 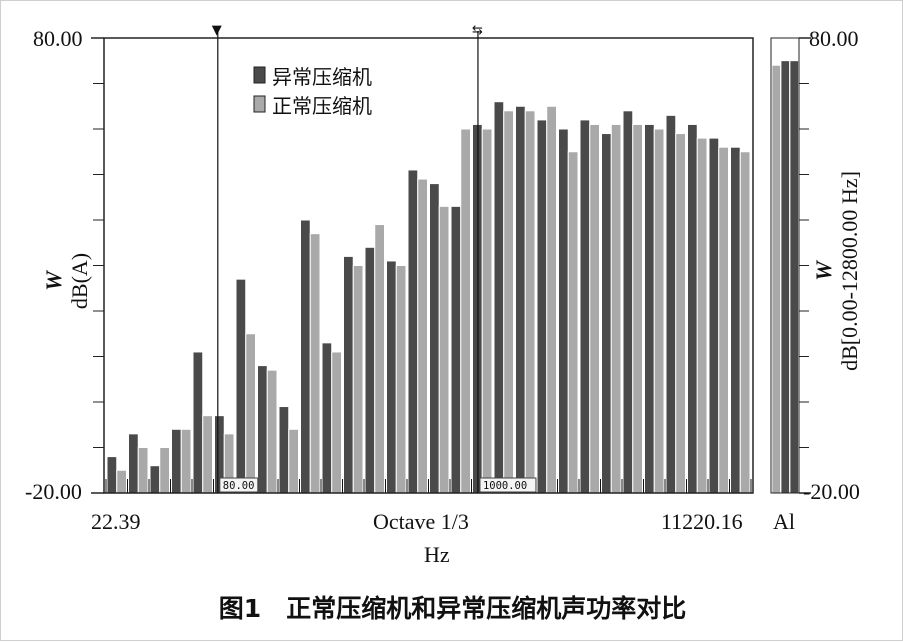 What do you see at coordinates (312, 91) in the screenshot?
I see `legend: 异常压缩机 正常压缩机` at bounding box center [312, 91].